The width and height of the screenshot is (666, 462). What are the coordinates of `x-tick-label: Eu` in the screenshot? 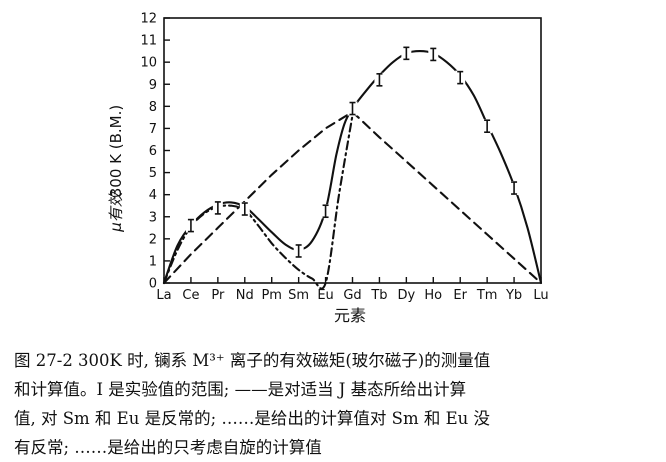 It's located at (325, 295).